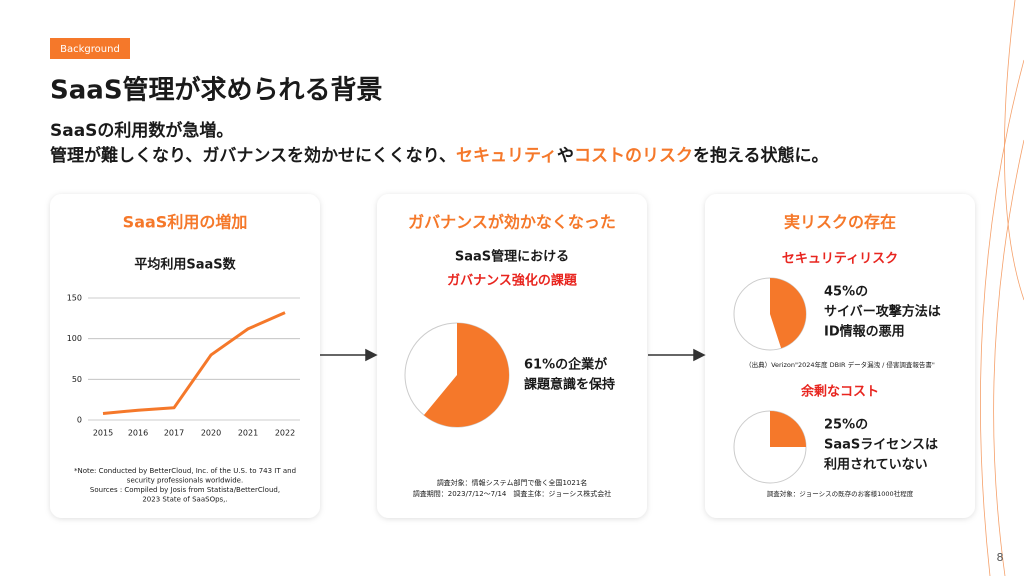  I want to click on card-title: SaaS利用の増加, so click(185, 222).